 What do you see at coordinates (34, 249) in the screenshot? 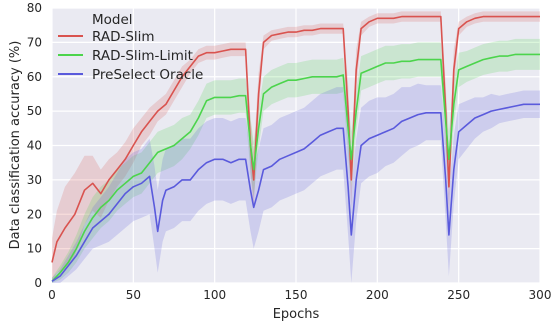
I see `y-tick-label: 10` at bounding box center [34, 249].